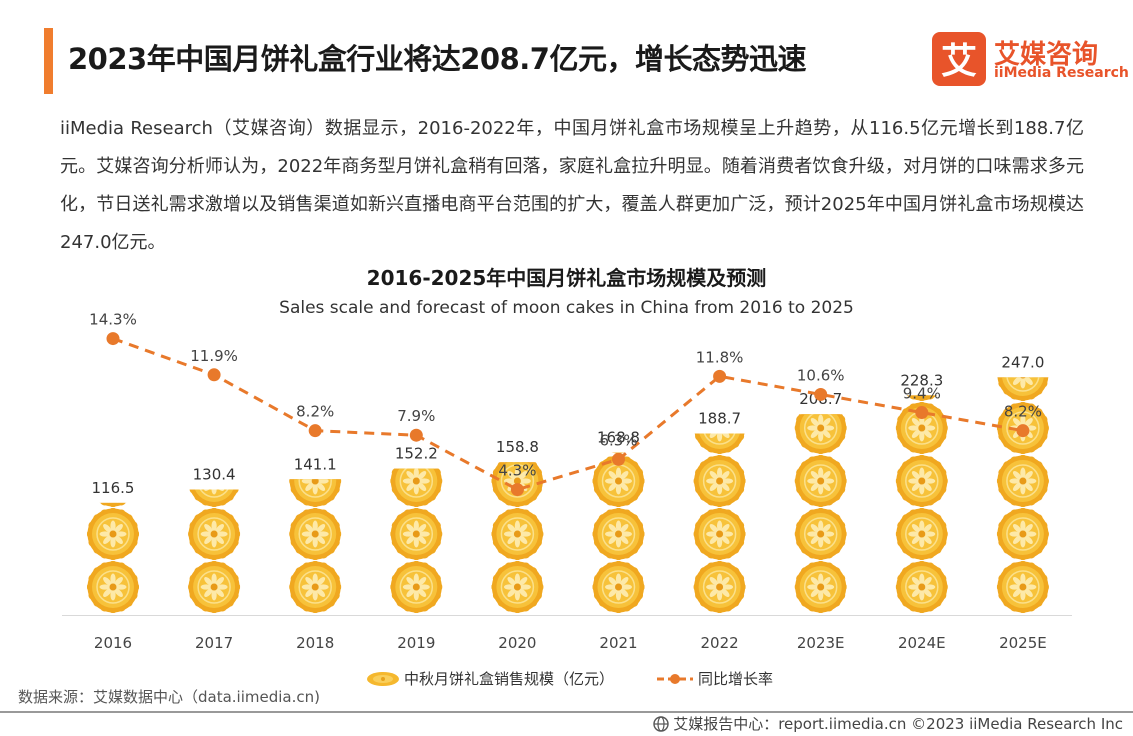 This screenshot has height=736, width=1133. Describe the element at coordinates (566, 278) in the screenshot. I see `chart-title: 2016-2025年中国月饼礼盒市场规模及预测` at that location.